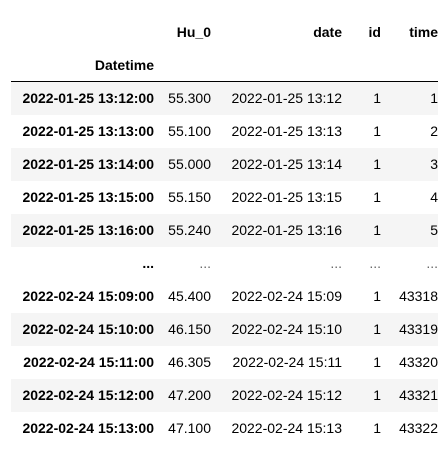  I want to click on header-blank-cell, so click(82, 32).